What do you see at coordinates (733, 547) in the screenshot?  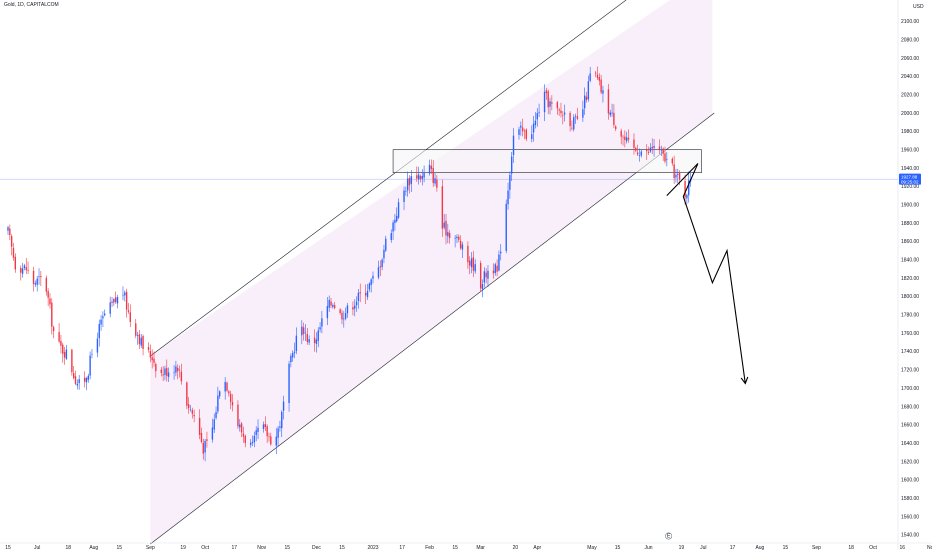 I see `x-tick-label: 17` at bounding box center [733, 547].